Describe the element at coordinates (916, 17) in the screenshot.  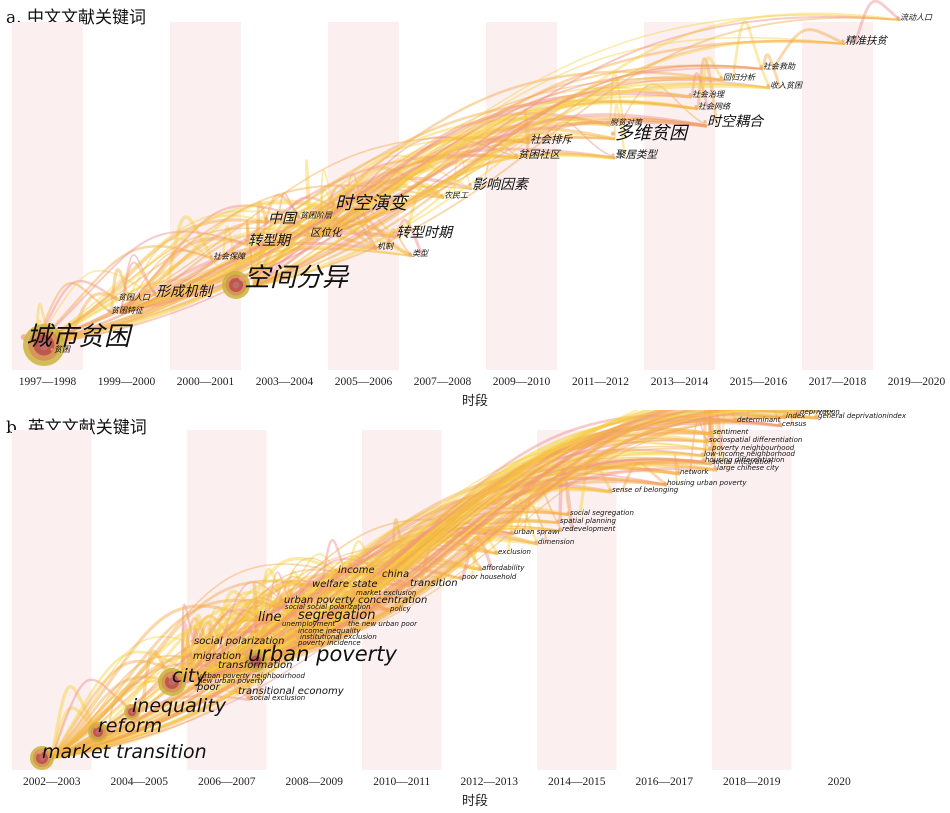
I see `keyword-label: 流动人口` at that location.